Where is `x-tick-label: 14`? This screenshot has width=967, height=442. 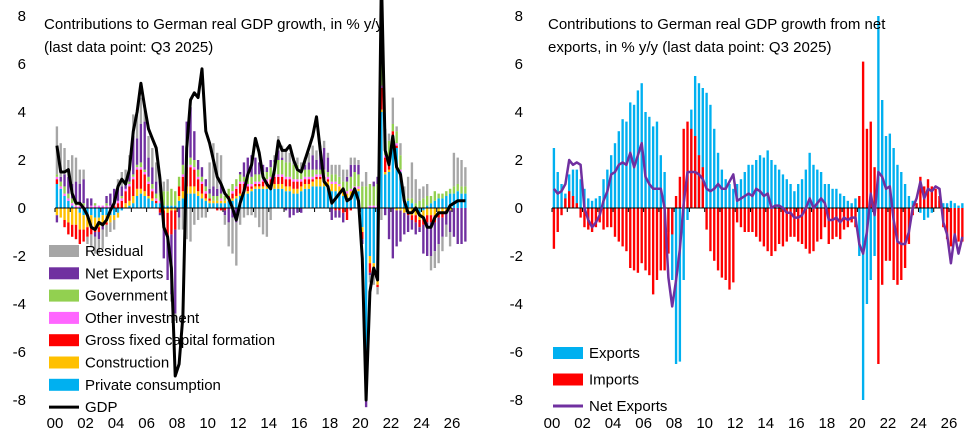
x-tick-label: 14 is located at coordinates (268, 423).